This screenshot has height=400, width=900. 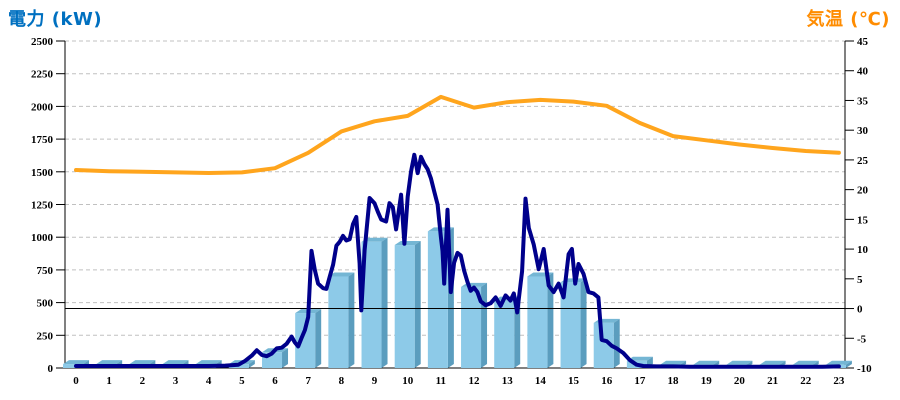 What do you see at coordinates (42, 107) in the screenshot?
I see `left-axis-tick-label: 2000` at bounding box center [42, 107].